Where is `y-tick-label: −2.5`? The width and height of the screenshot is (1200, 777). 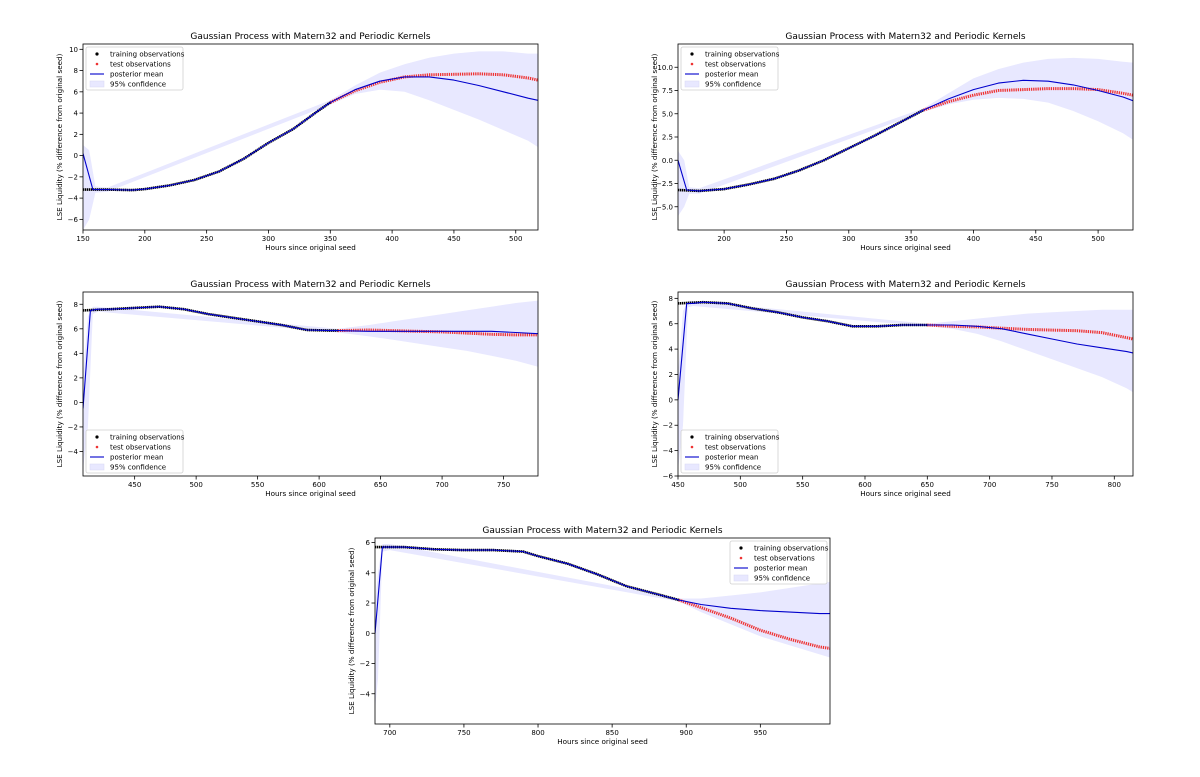 y-tick-label: −2.5 is located at coordinates (664, 184).